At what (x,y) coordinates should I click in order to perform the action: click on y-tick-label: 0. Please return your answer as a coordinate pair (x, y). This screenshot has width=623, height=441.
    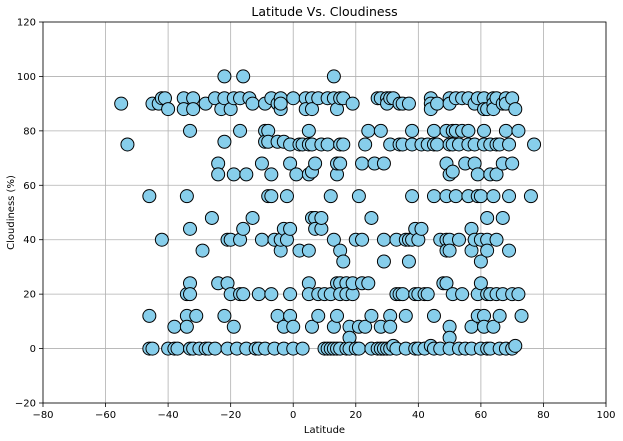
    Looking at the image, I should click on (33, 349).